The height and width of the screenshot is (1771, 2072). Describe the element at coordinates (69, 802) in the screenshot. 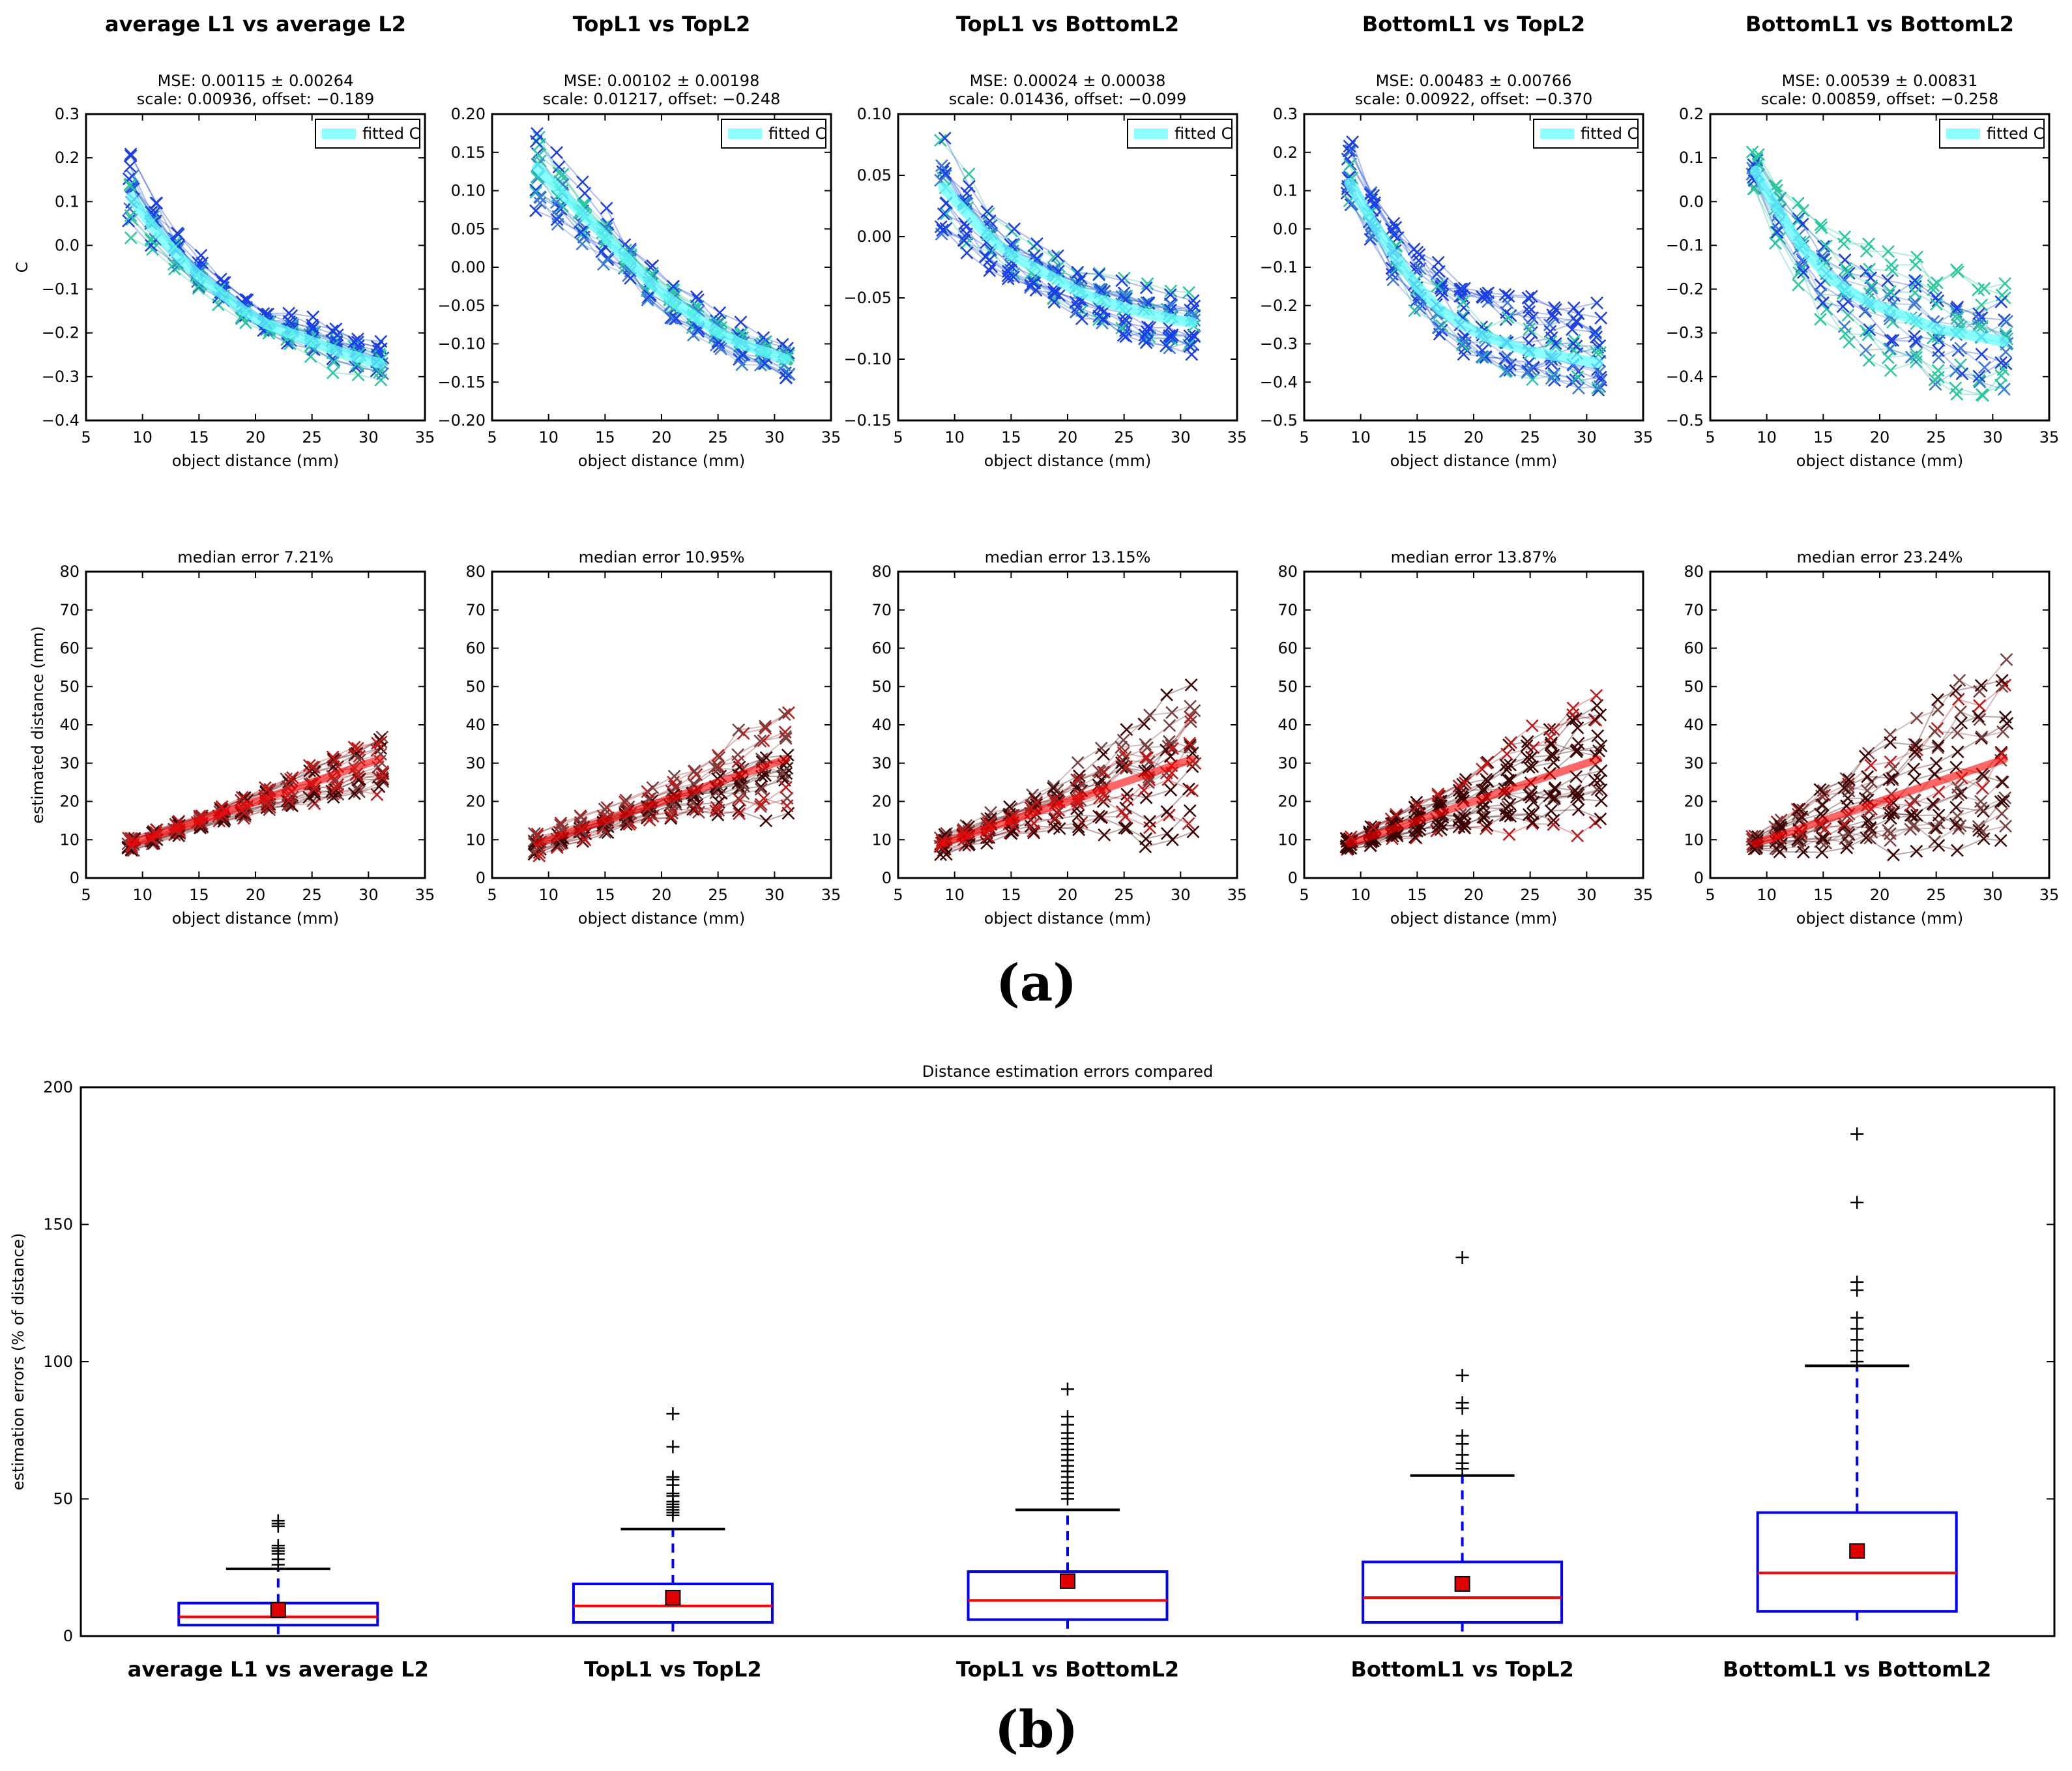

I see `y-tick-label: 20` at that location.